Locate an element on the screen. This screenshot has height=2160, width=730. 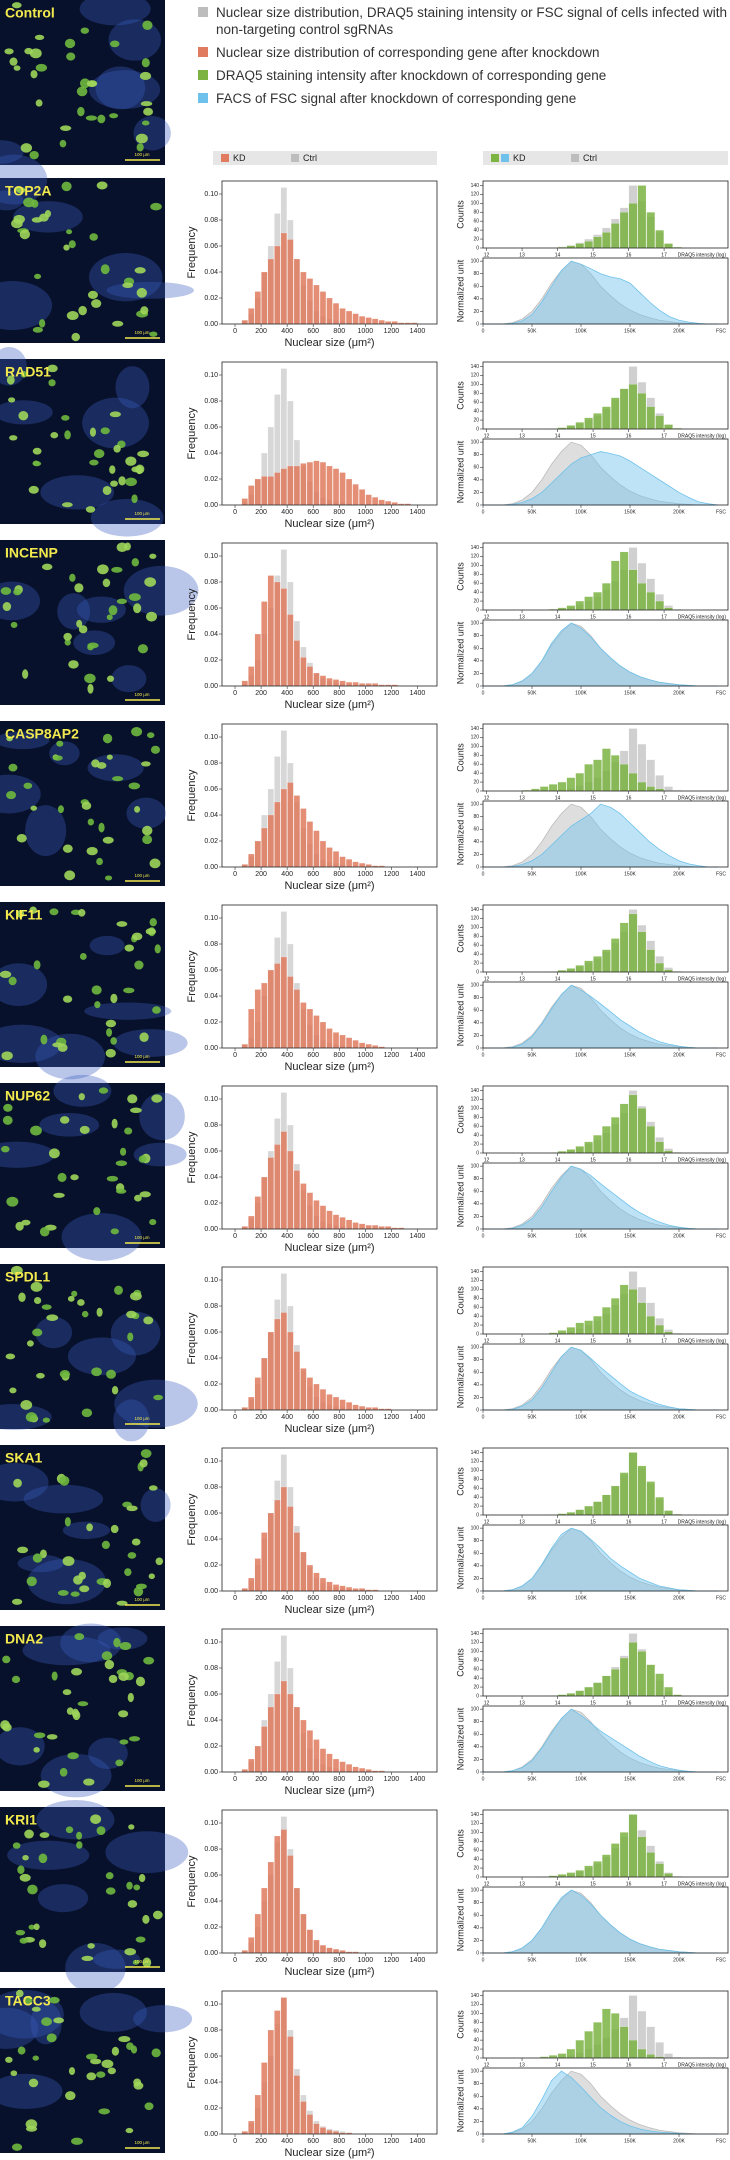
y-tick-label: 20 is located at coordinates (476, 239).